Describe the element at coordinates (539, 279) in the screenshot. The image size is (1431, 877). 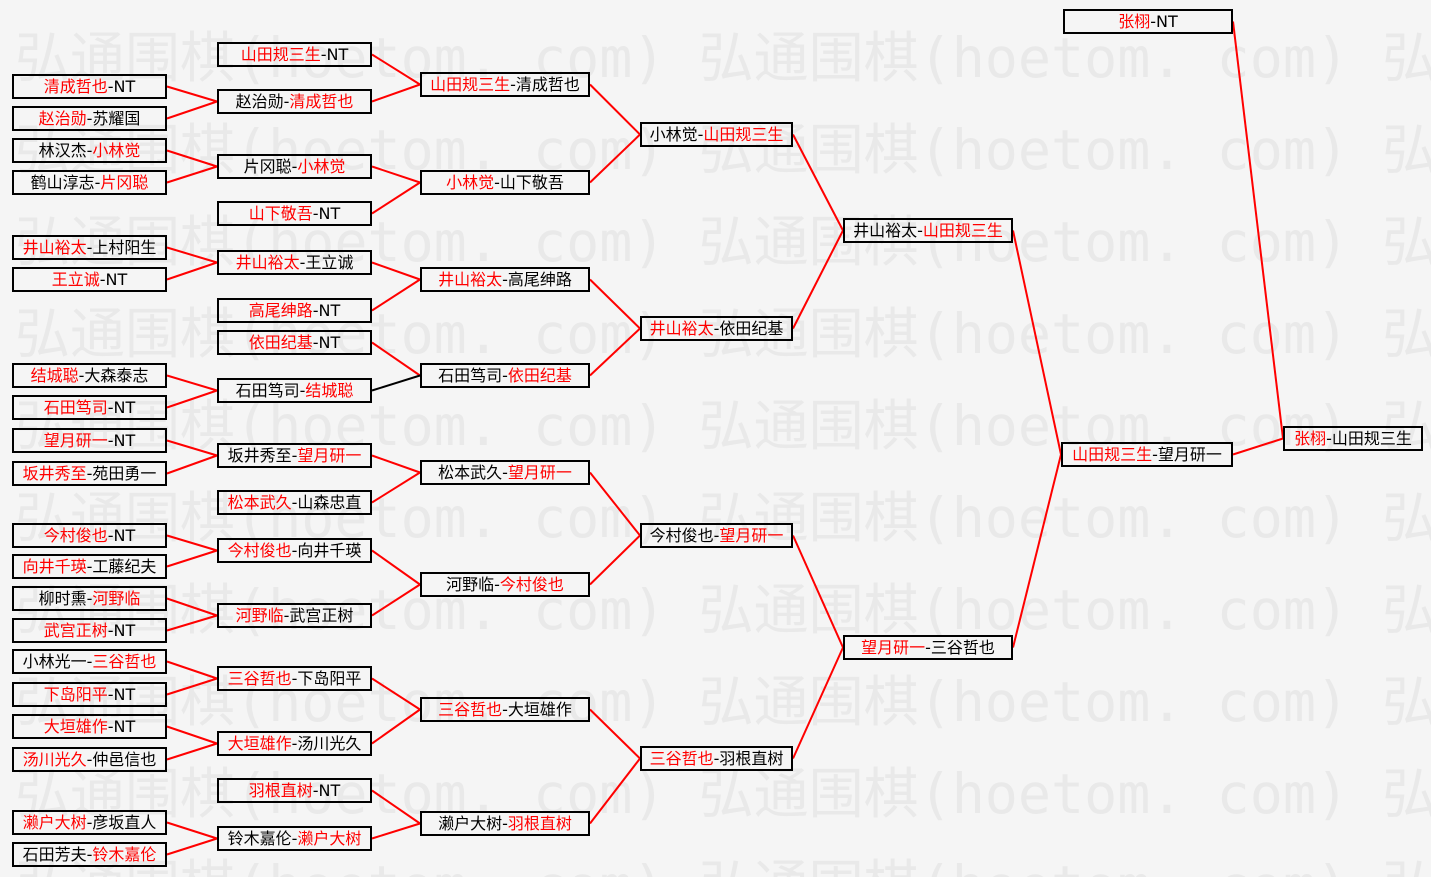
I see `player-name: 高尾绅路` at that location.